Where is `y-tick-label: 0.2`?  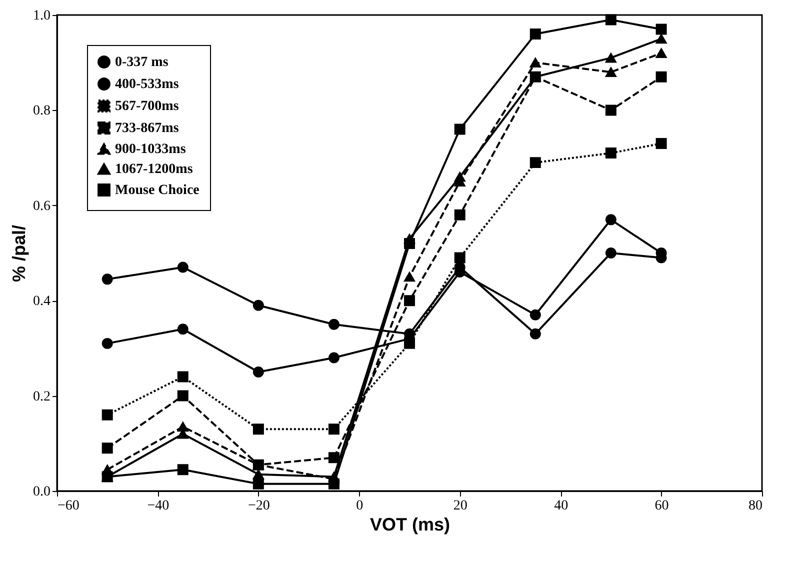 y-tick-label: 0.2 is located at coordinates (41, 396).